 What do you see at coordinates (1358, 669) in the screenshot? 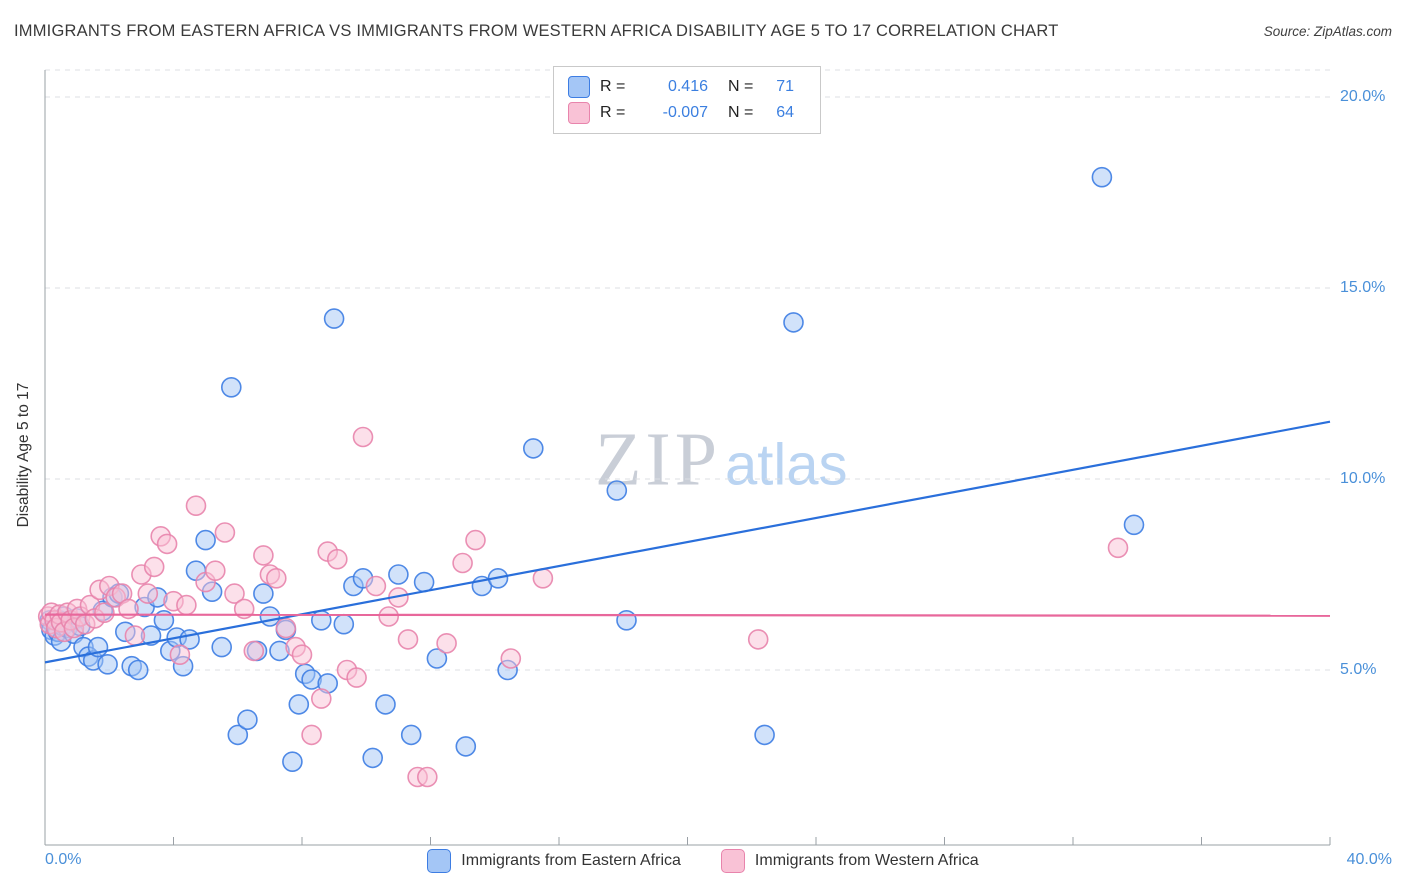
I see `y-tick-label-5: 5.0%` at bounding box center [1358, 669].